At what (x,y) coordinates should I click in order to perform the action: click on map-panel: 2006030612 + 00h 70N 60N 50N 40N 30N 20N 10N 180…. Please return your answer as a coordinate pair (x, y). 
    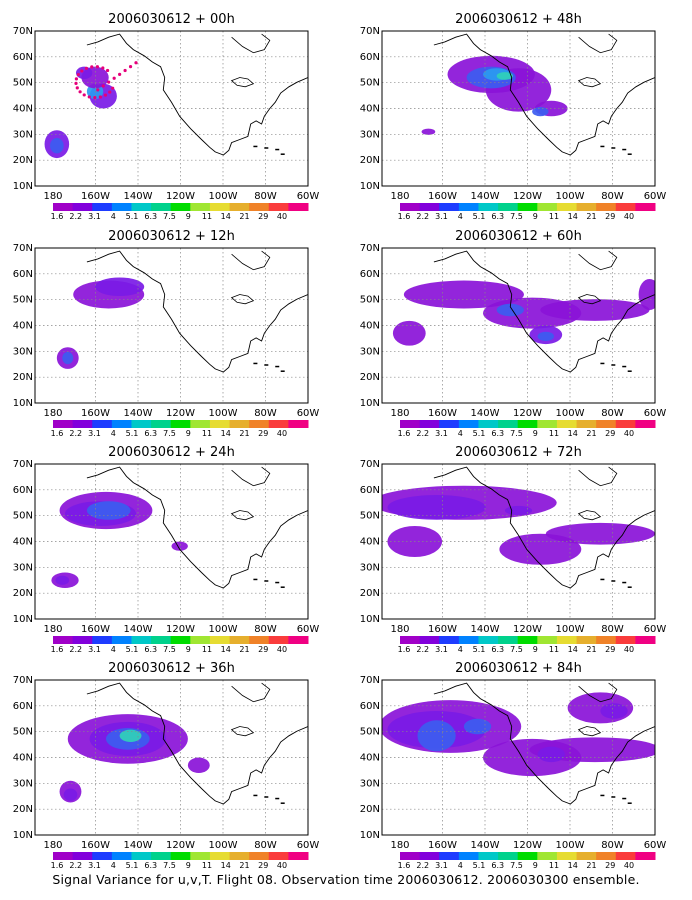
    Looking at the image, I should click on (166, 116).